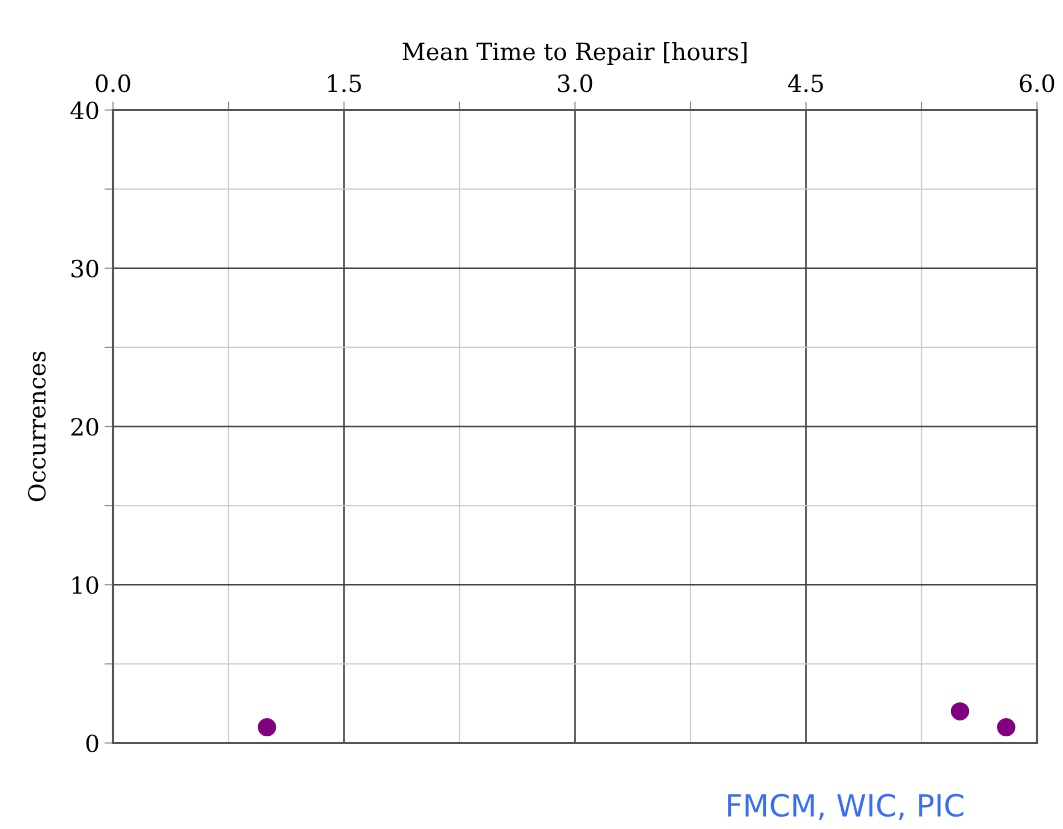  What do you see at coordinates (846, 806) in the screenshot?
I see `text: FMCM, WIC, PIC` at bounding box center [846, 806].